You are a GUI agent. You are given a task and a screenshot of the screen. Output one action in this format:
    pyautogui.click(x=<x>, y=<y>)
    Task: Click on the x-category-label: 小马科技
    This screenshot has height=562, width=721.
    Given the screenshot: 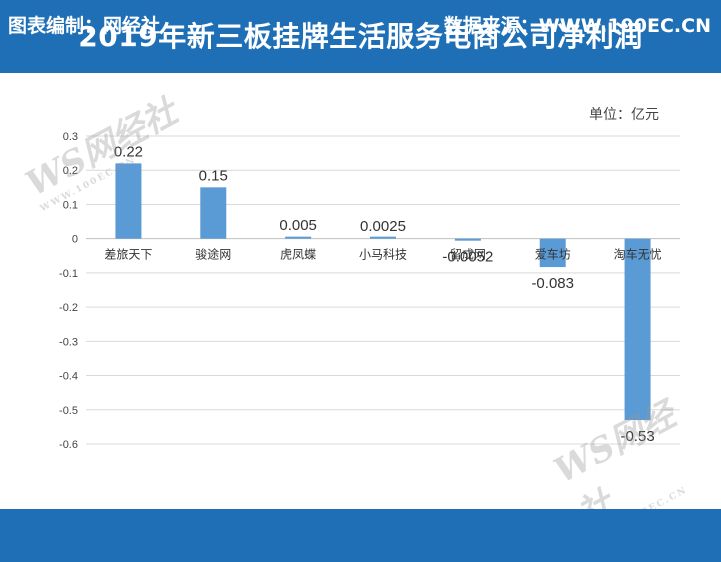 What is the action you would take?
    pyautogui.click(x=383, y=255)
    